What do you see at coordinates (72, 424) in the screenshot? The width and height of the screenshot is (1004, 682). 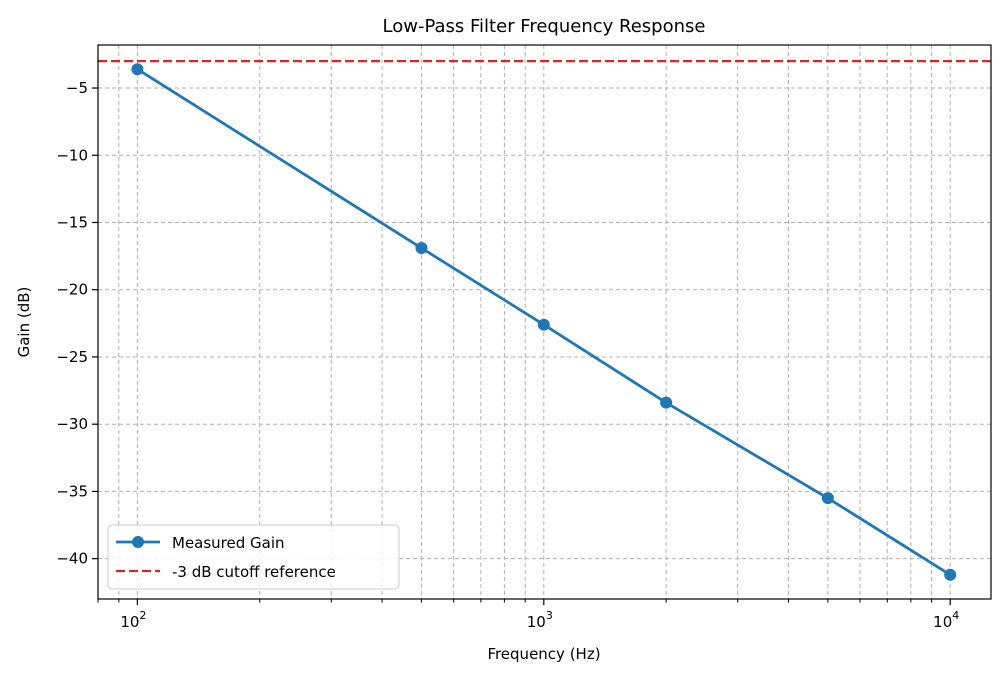 I see `y-tick-label: −30` at bounding box center [72, 424].